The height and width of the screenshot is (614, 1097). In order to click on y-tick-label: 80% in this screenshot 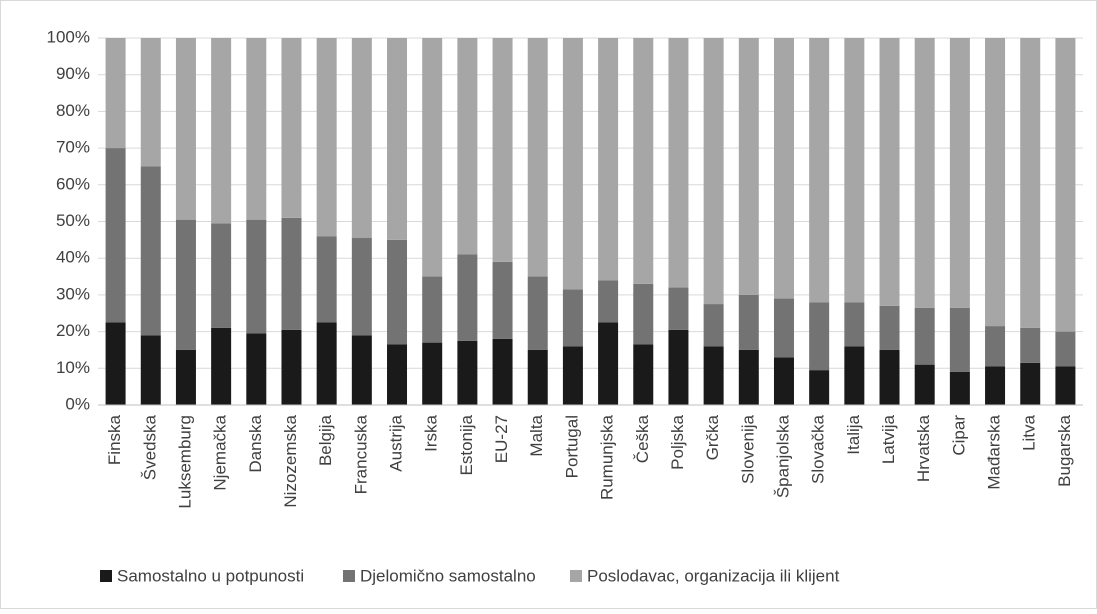, I will do `click(73, 110)`.